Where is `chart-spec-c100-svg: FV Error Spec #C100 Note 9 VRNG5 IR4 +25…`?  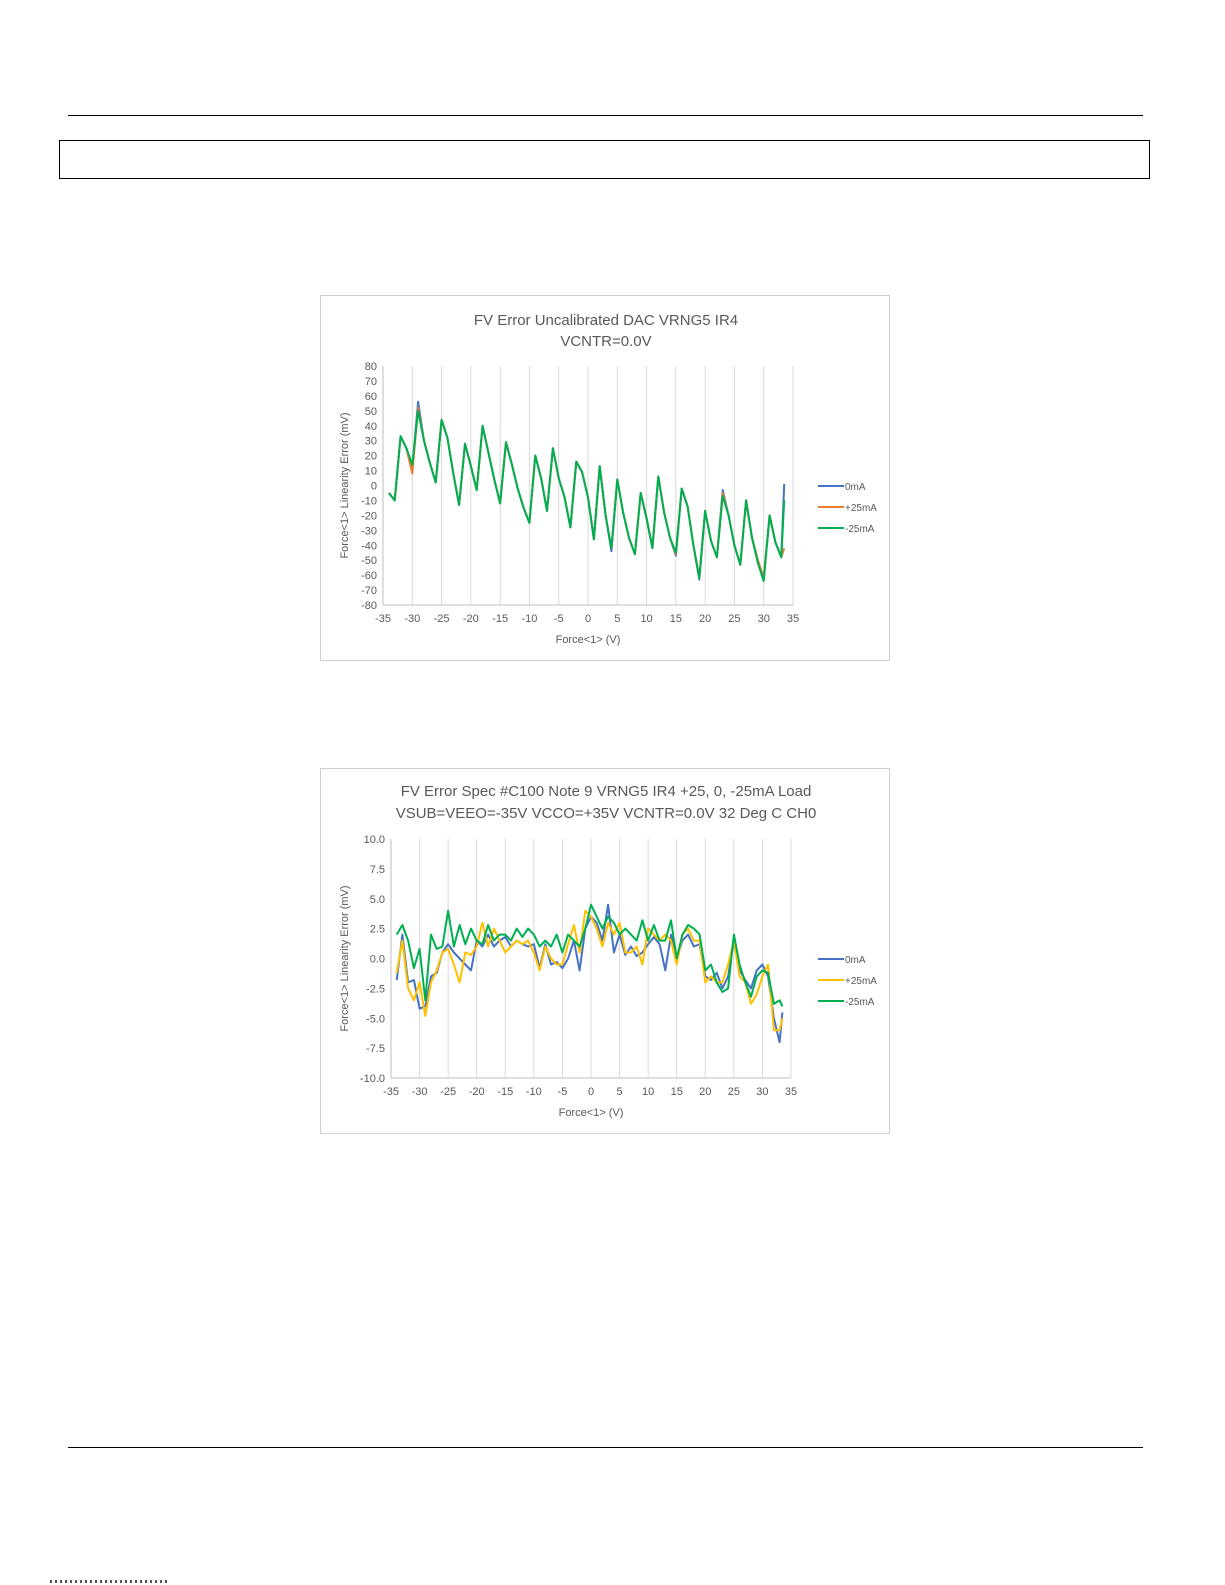 chart-spec-c100-svg: FV Error Spec #C100 Note 9 VRNG5 IR4 +25… is located at coordinates (608, 951).